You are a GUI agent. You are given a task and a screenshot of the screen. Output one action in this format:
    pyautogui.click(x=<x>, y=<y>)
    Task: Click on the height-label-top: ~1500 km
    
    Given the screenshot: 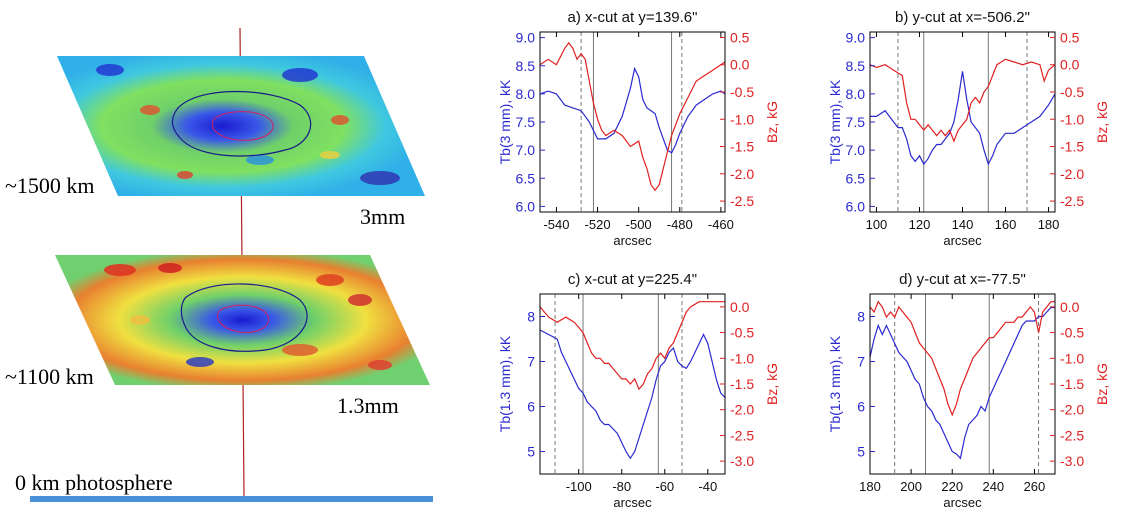 What is the action you would take?
    pyautogui.click(x=50, y=185)
    